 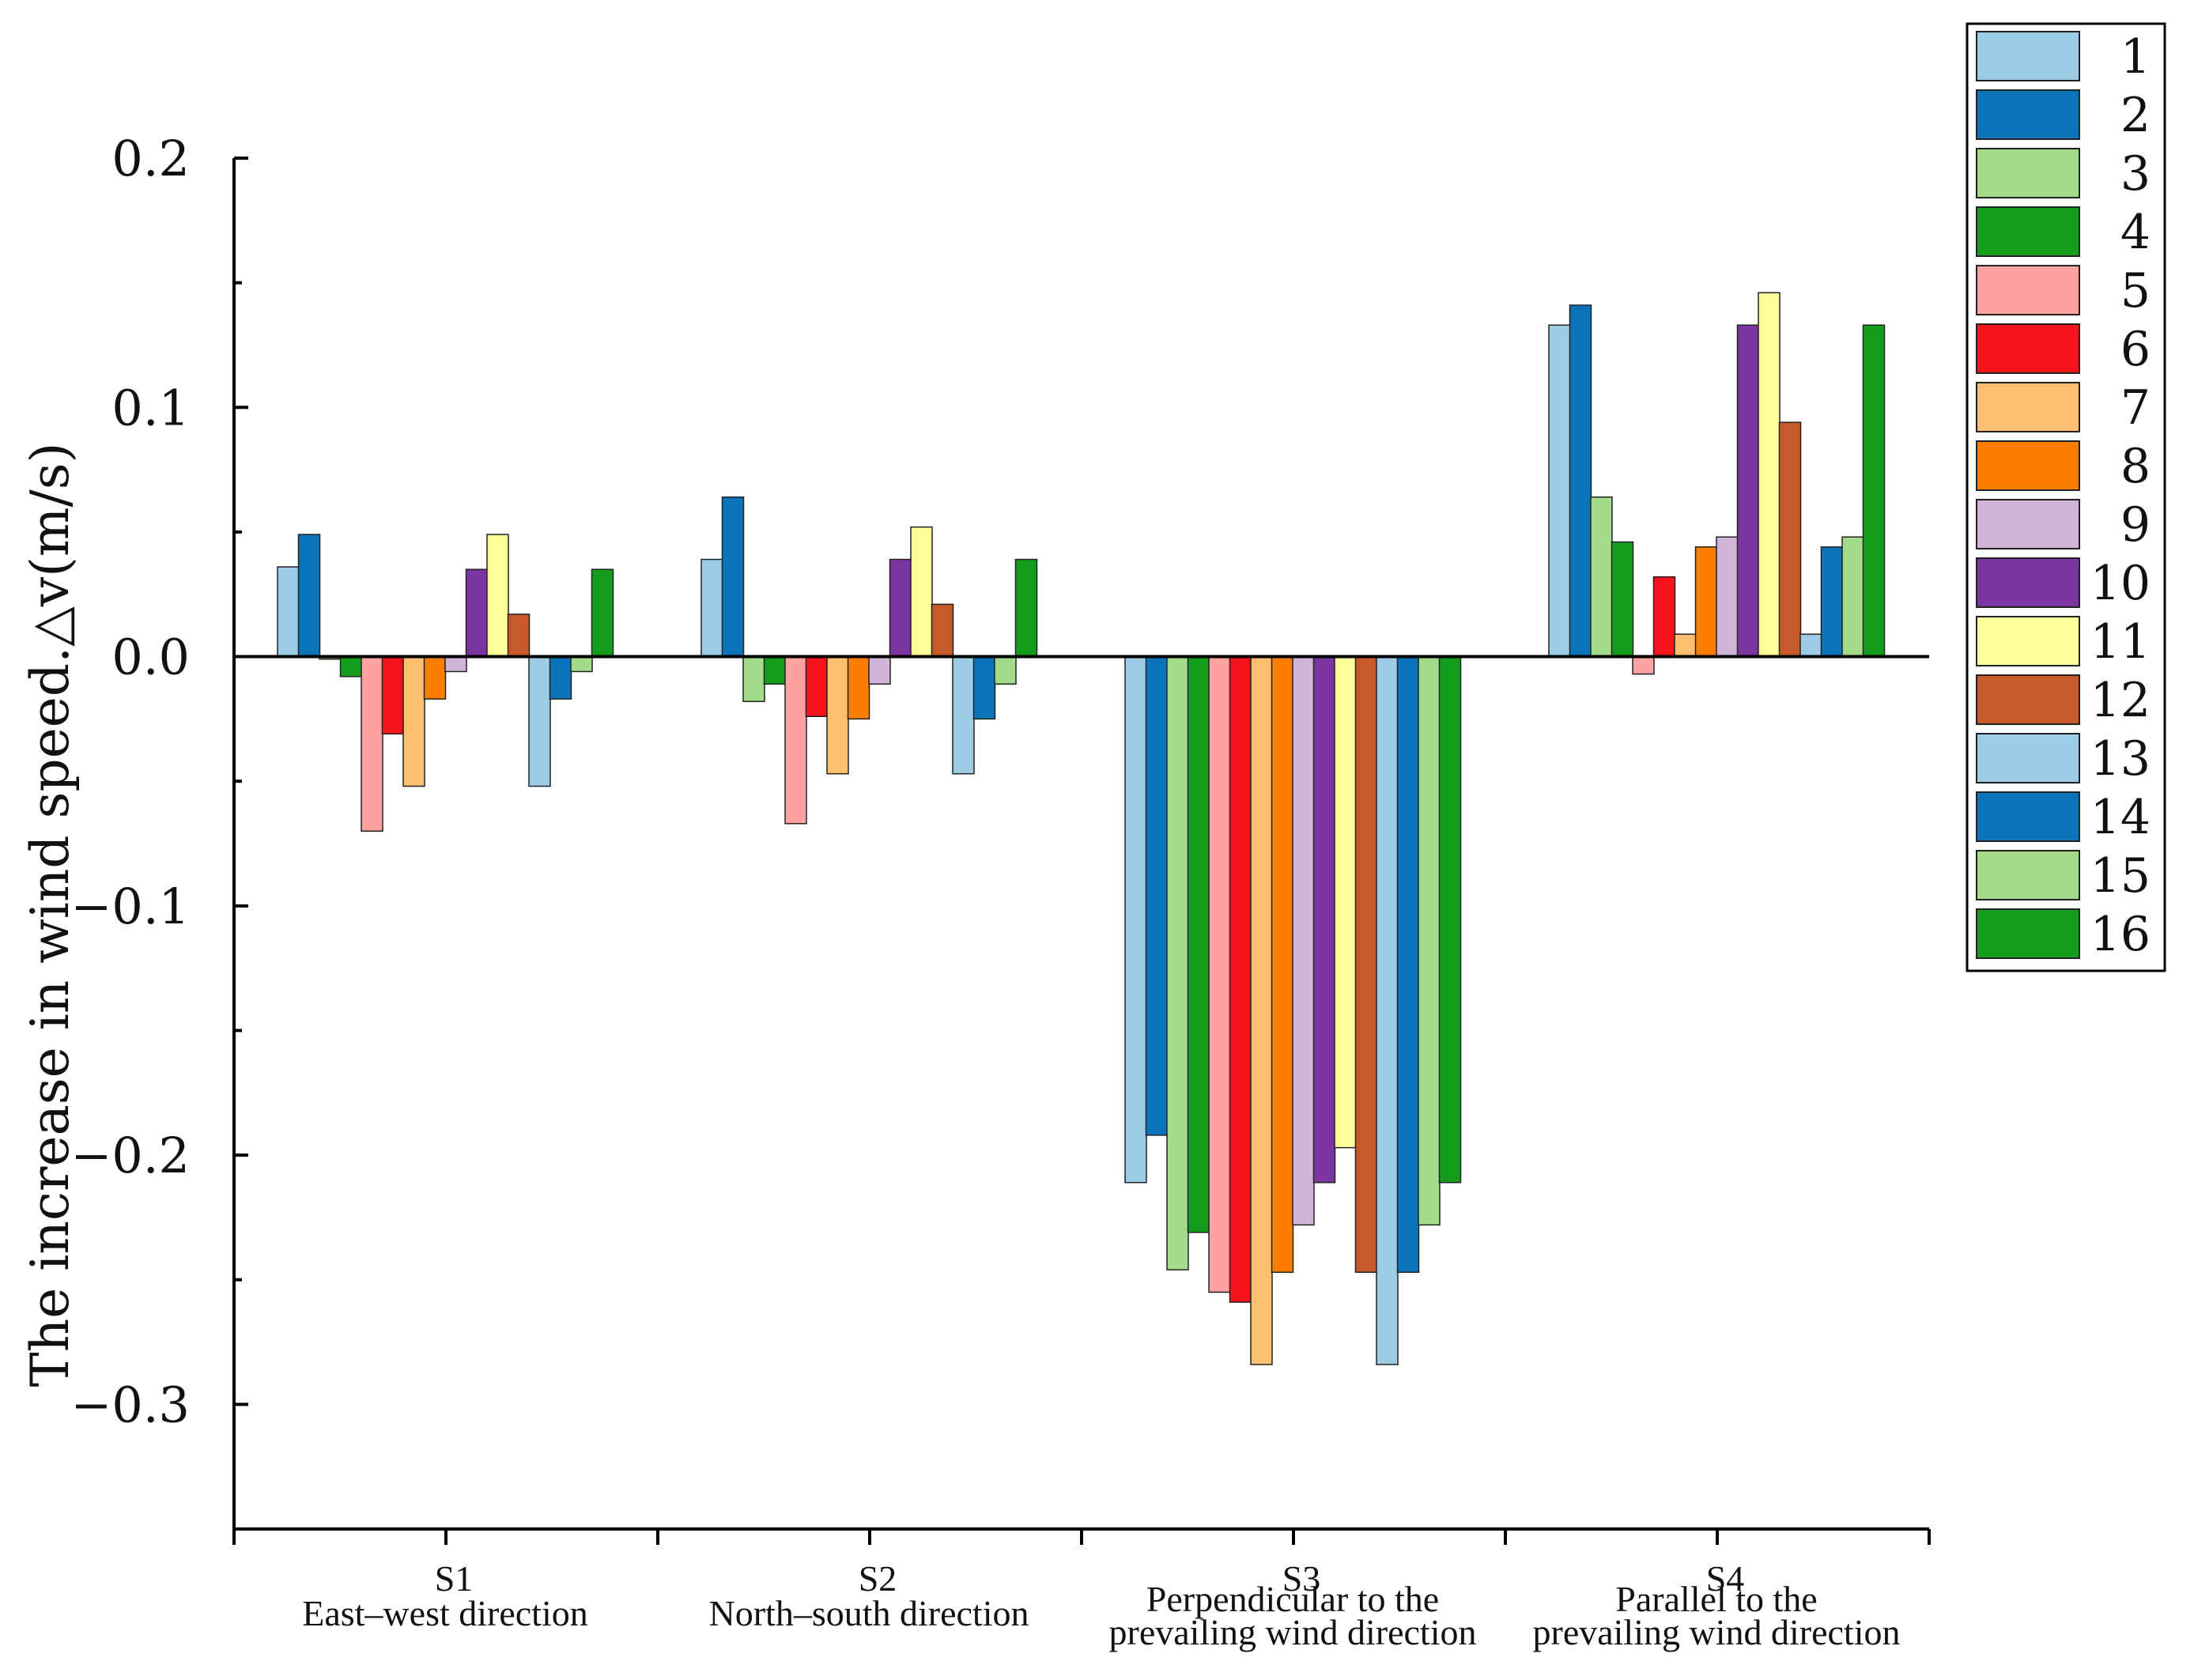 What do you see at coordinates (869, 1613) in the screenshot?
I see `x-category-desc: North–south direction` at bounding box center [869, 1613].